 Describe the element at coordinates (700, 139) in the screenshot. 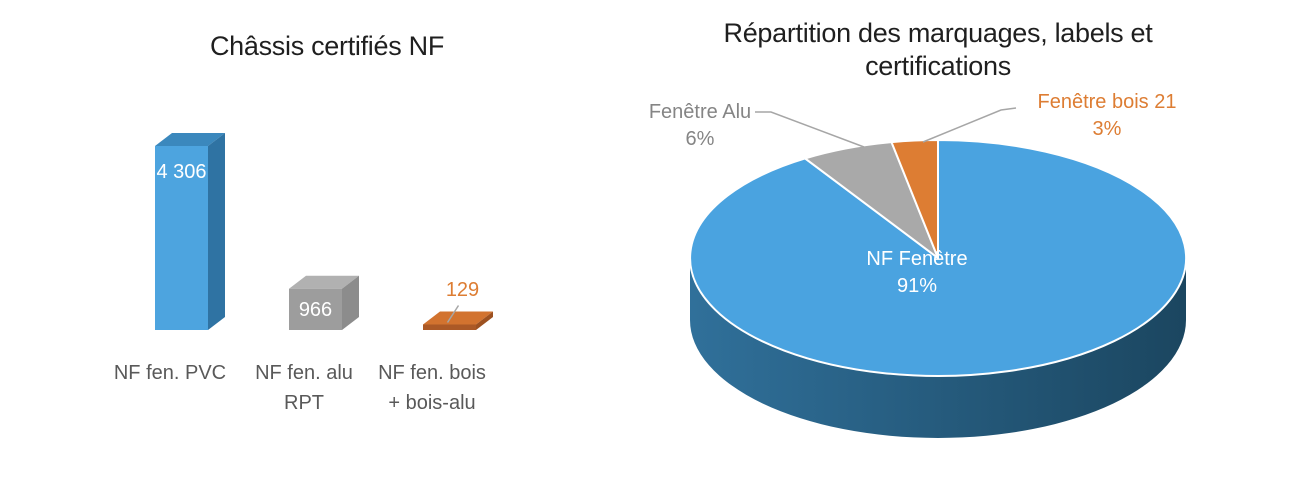

I see `pie-slice-label-pct: 6%` at that location.